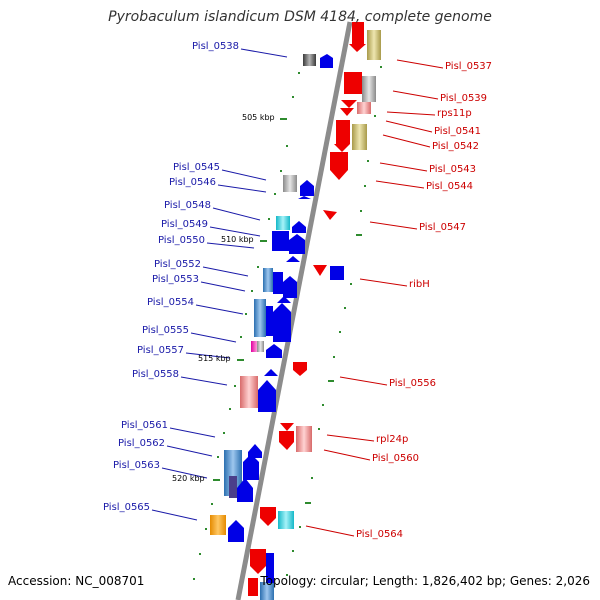 The width and height of the screenshot is (600, 600). Describe the element at coordinates (245, 490) in the screenshot. I see `gene-pisl-0563-arrow` at that location.